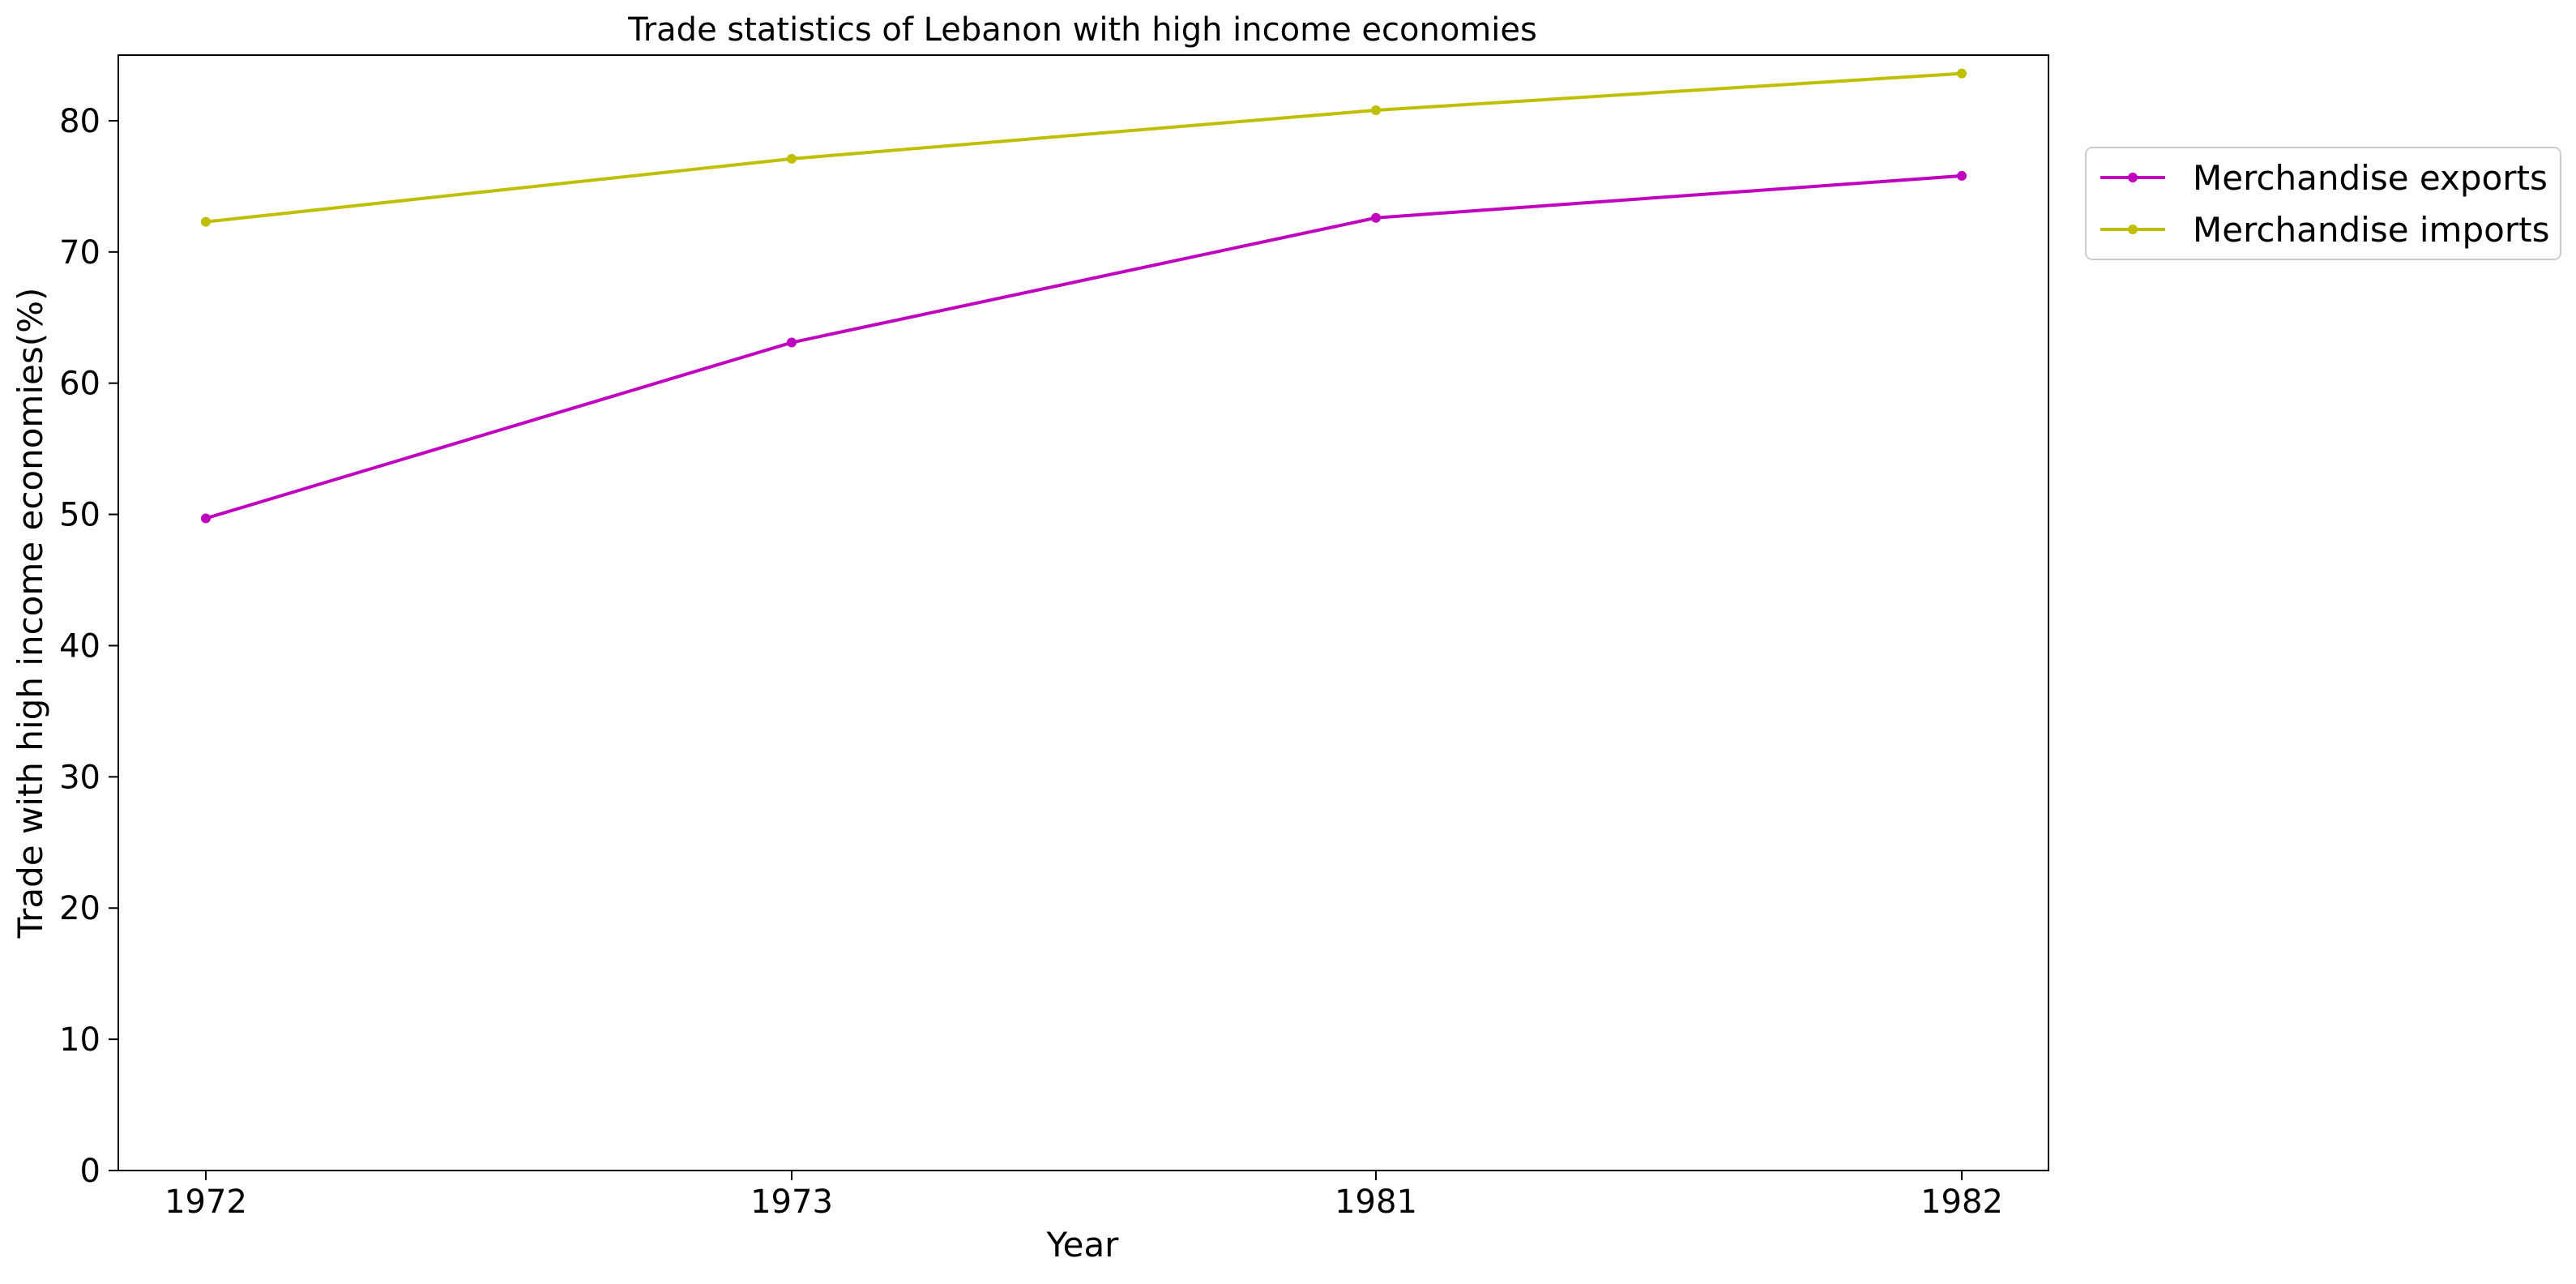 This screenshot has height=1284, width=2576. Describe the element at coordinates (2370, 178) in the screenshot. I see `legend-label-exports: Merchandise exports` at that location.